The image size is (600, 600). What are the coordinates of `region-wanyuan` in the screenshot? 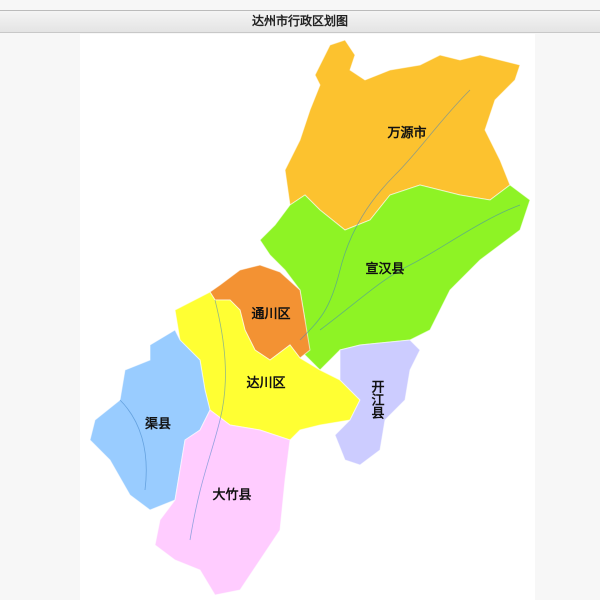 It's located at (402, 135).